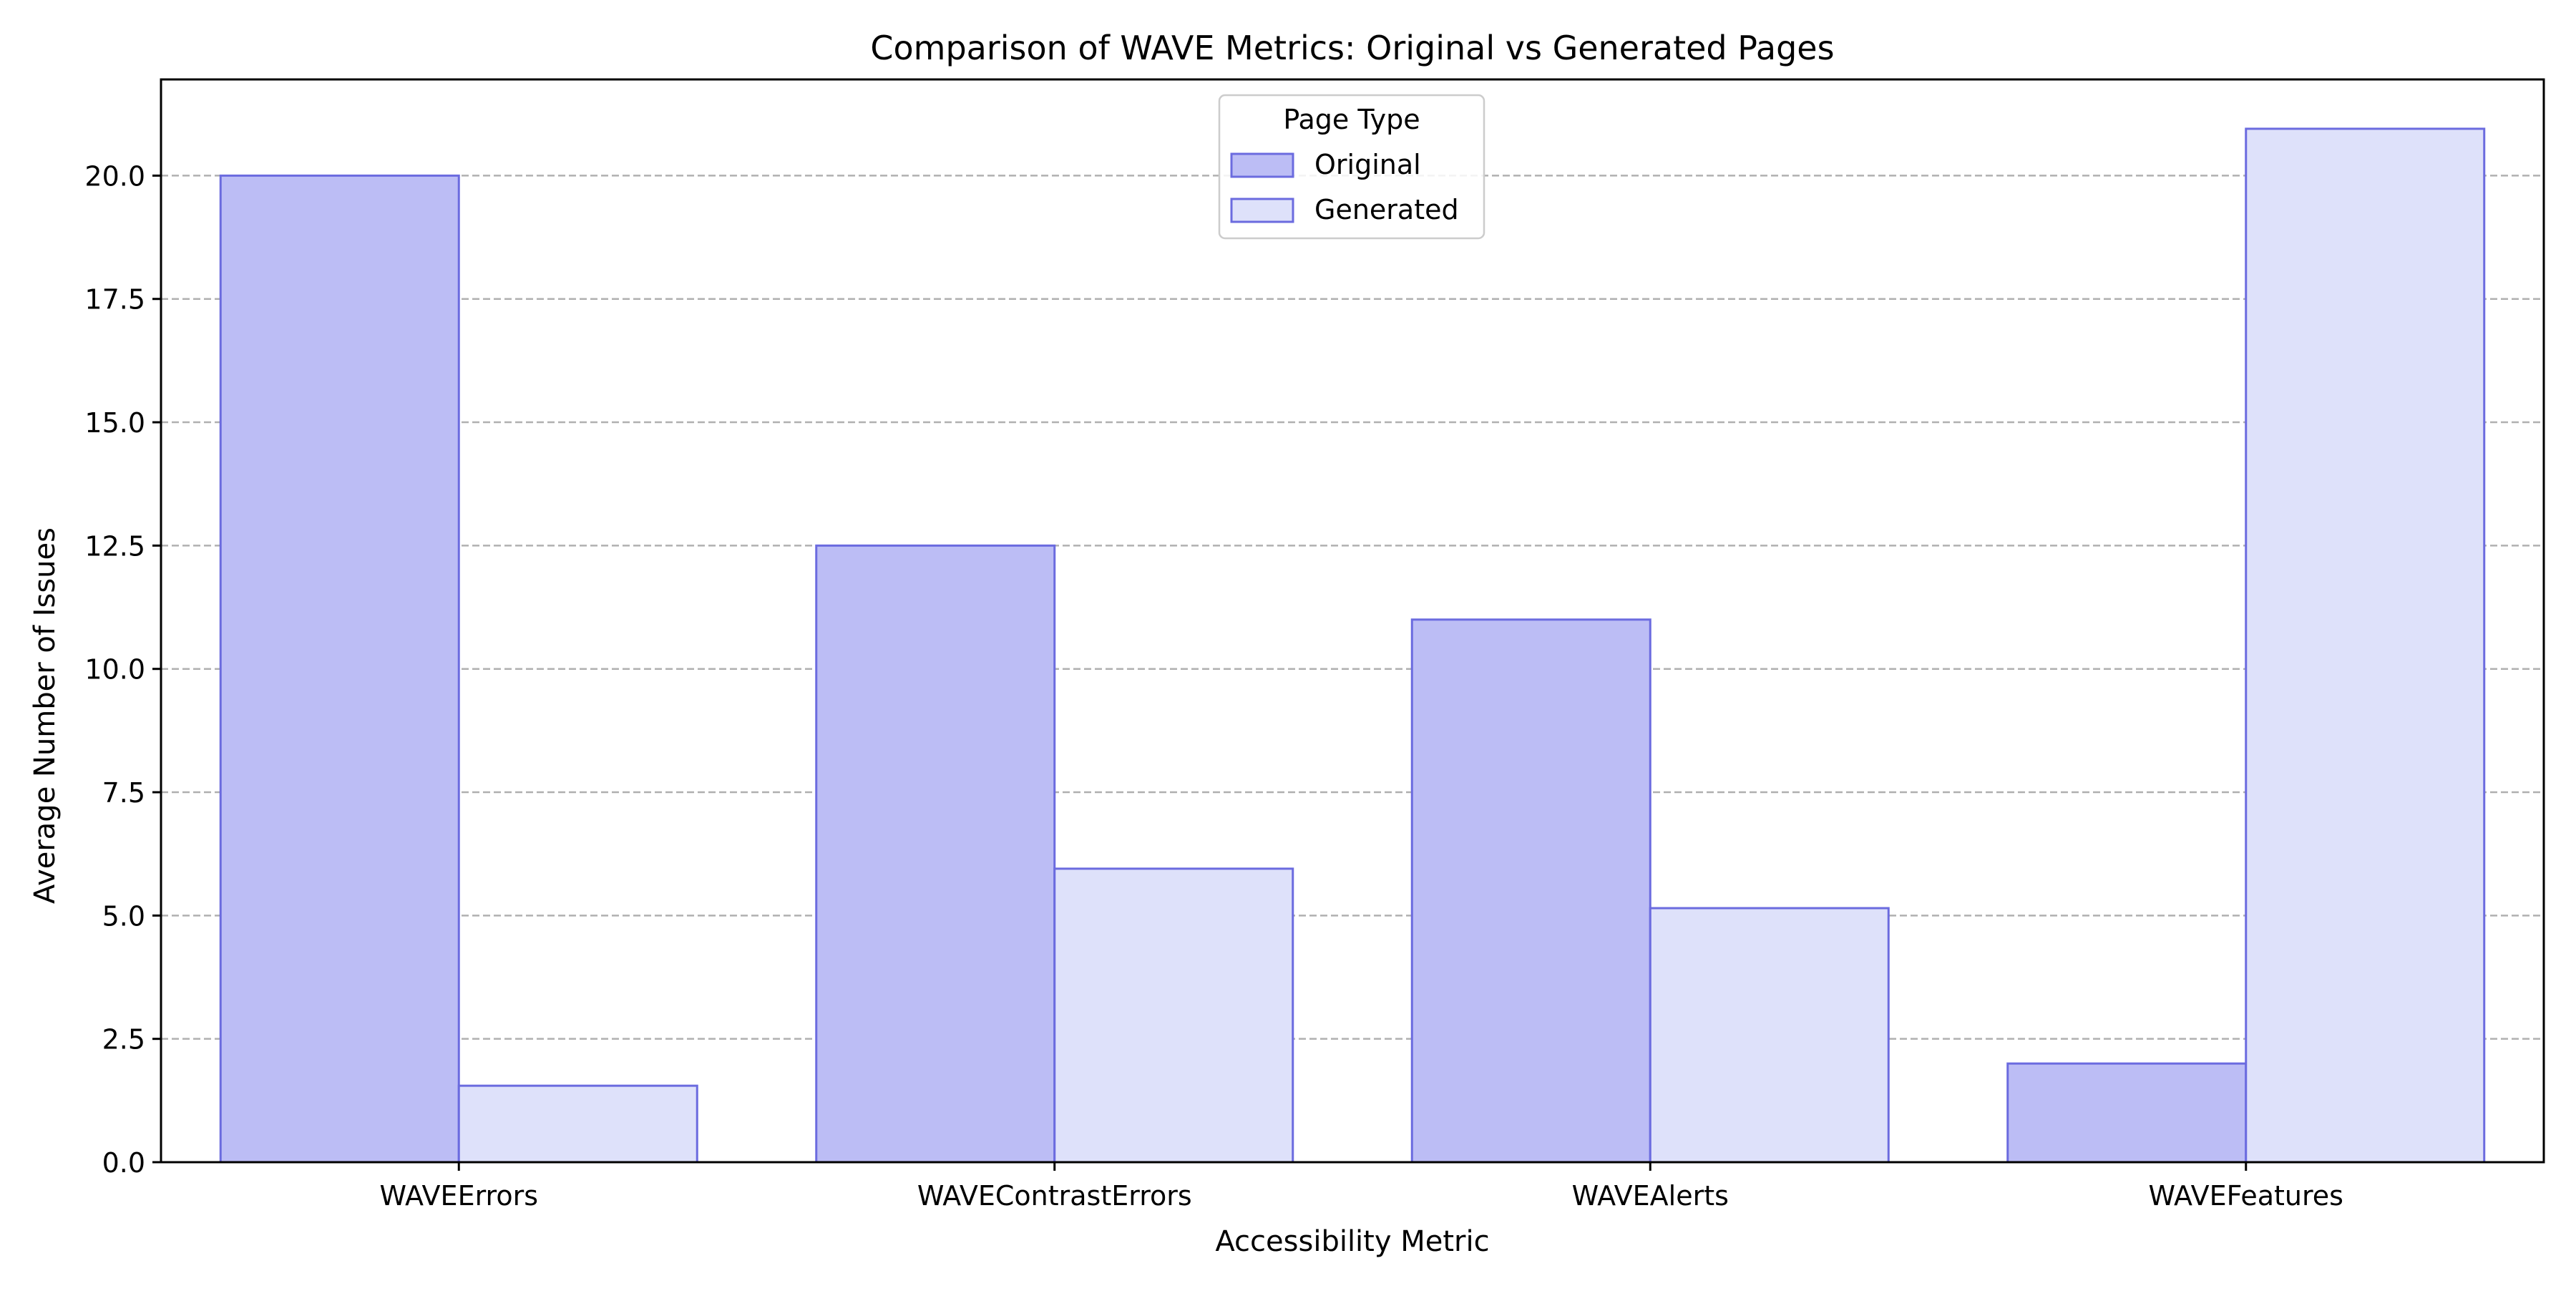  What do you see at coordinates (1531, 891) in the screenshot?
I see `bar-original-wavealerts` at bounding box center [1531, 891].